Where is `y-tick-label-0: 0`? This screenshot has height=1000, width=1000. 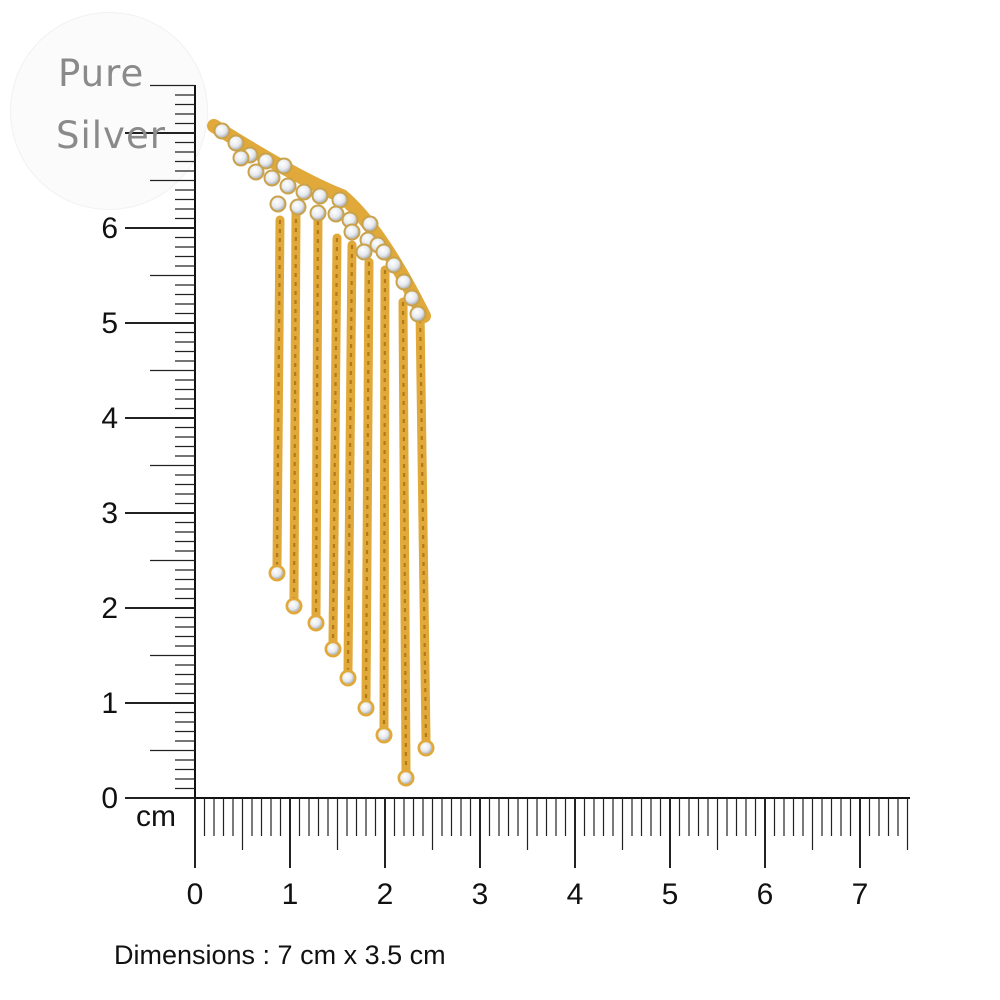 y-tick-label-0: 0 is located at coordinates (109, 798).